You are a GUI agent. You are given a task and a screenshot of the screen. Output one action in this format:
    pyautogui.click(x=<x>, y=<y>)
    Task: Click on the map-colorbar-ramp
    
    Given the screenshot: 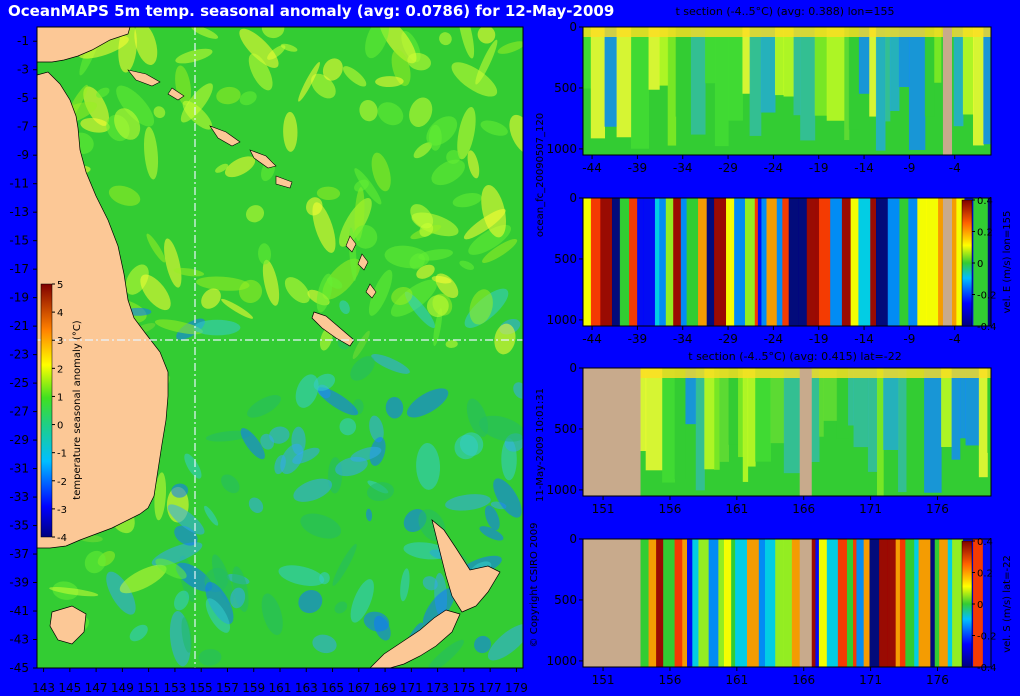 What is the action you would take?
    pyautogui.click(x=46, y=410)
    